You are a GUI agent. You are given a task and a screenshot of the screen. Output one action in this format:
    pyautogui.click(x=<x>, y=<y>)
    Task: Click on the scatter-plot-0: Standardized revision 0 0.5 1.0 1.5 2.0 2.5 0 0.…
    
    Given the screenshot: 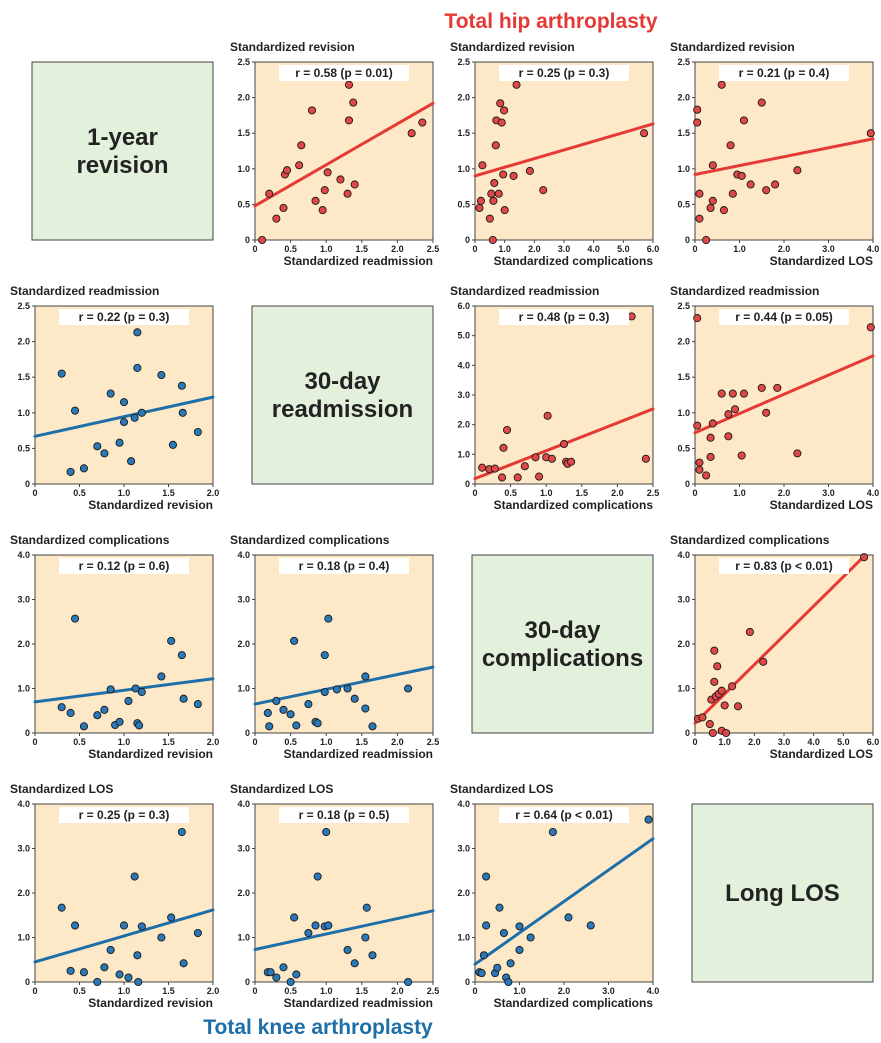 What is the action you would take?
    pyautogui.click(x=334, y=154)
    